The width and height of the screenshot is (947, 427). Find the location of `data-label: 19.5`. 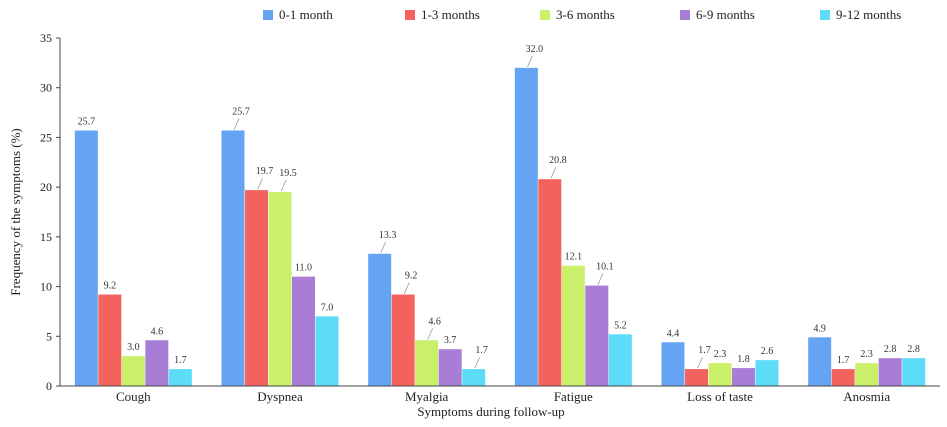

data-label: 19.5 is located at coordinates (288, 173).